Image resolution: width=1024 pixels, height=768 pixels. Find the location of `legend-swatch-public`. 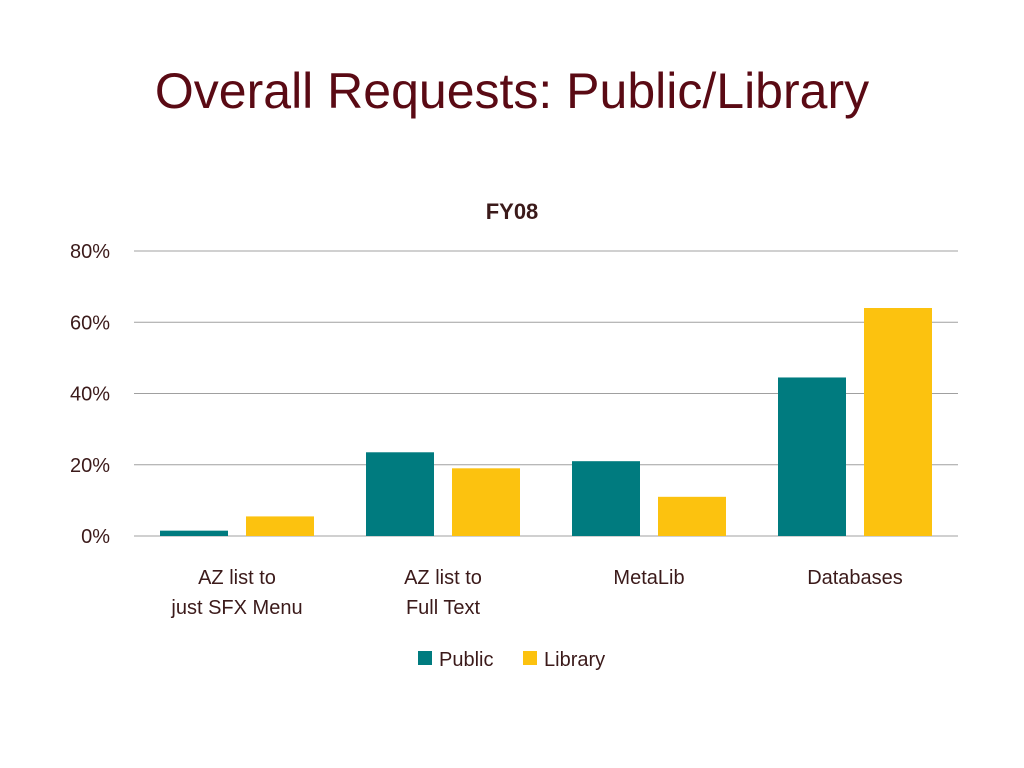

legend-swatch-public is located at coordinates (425, 658).